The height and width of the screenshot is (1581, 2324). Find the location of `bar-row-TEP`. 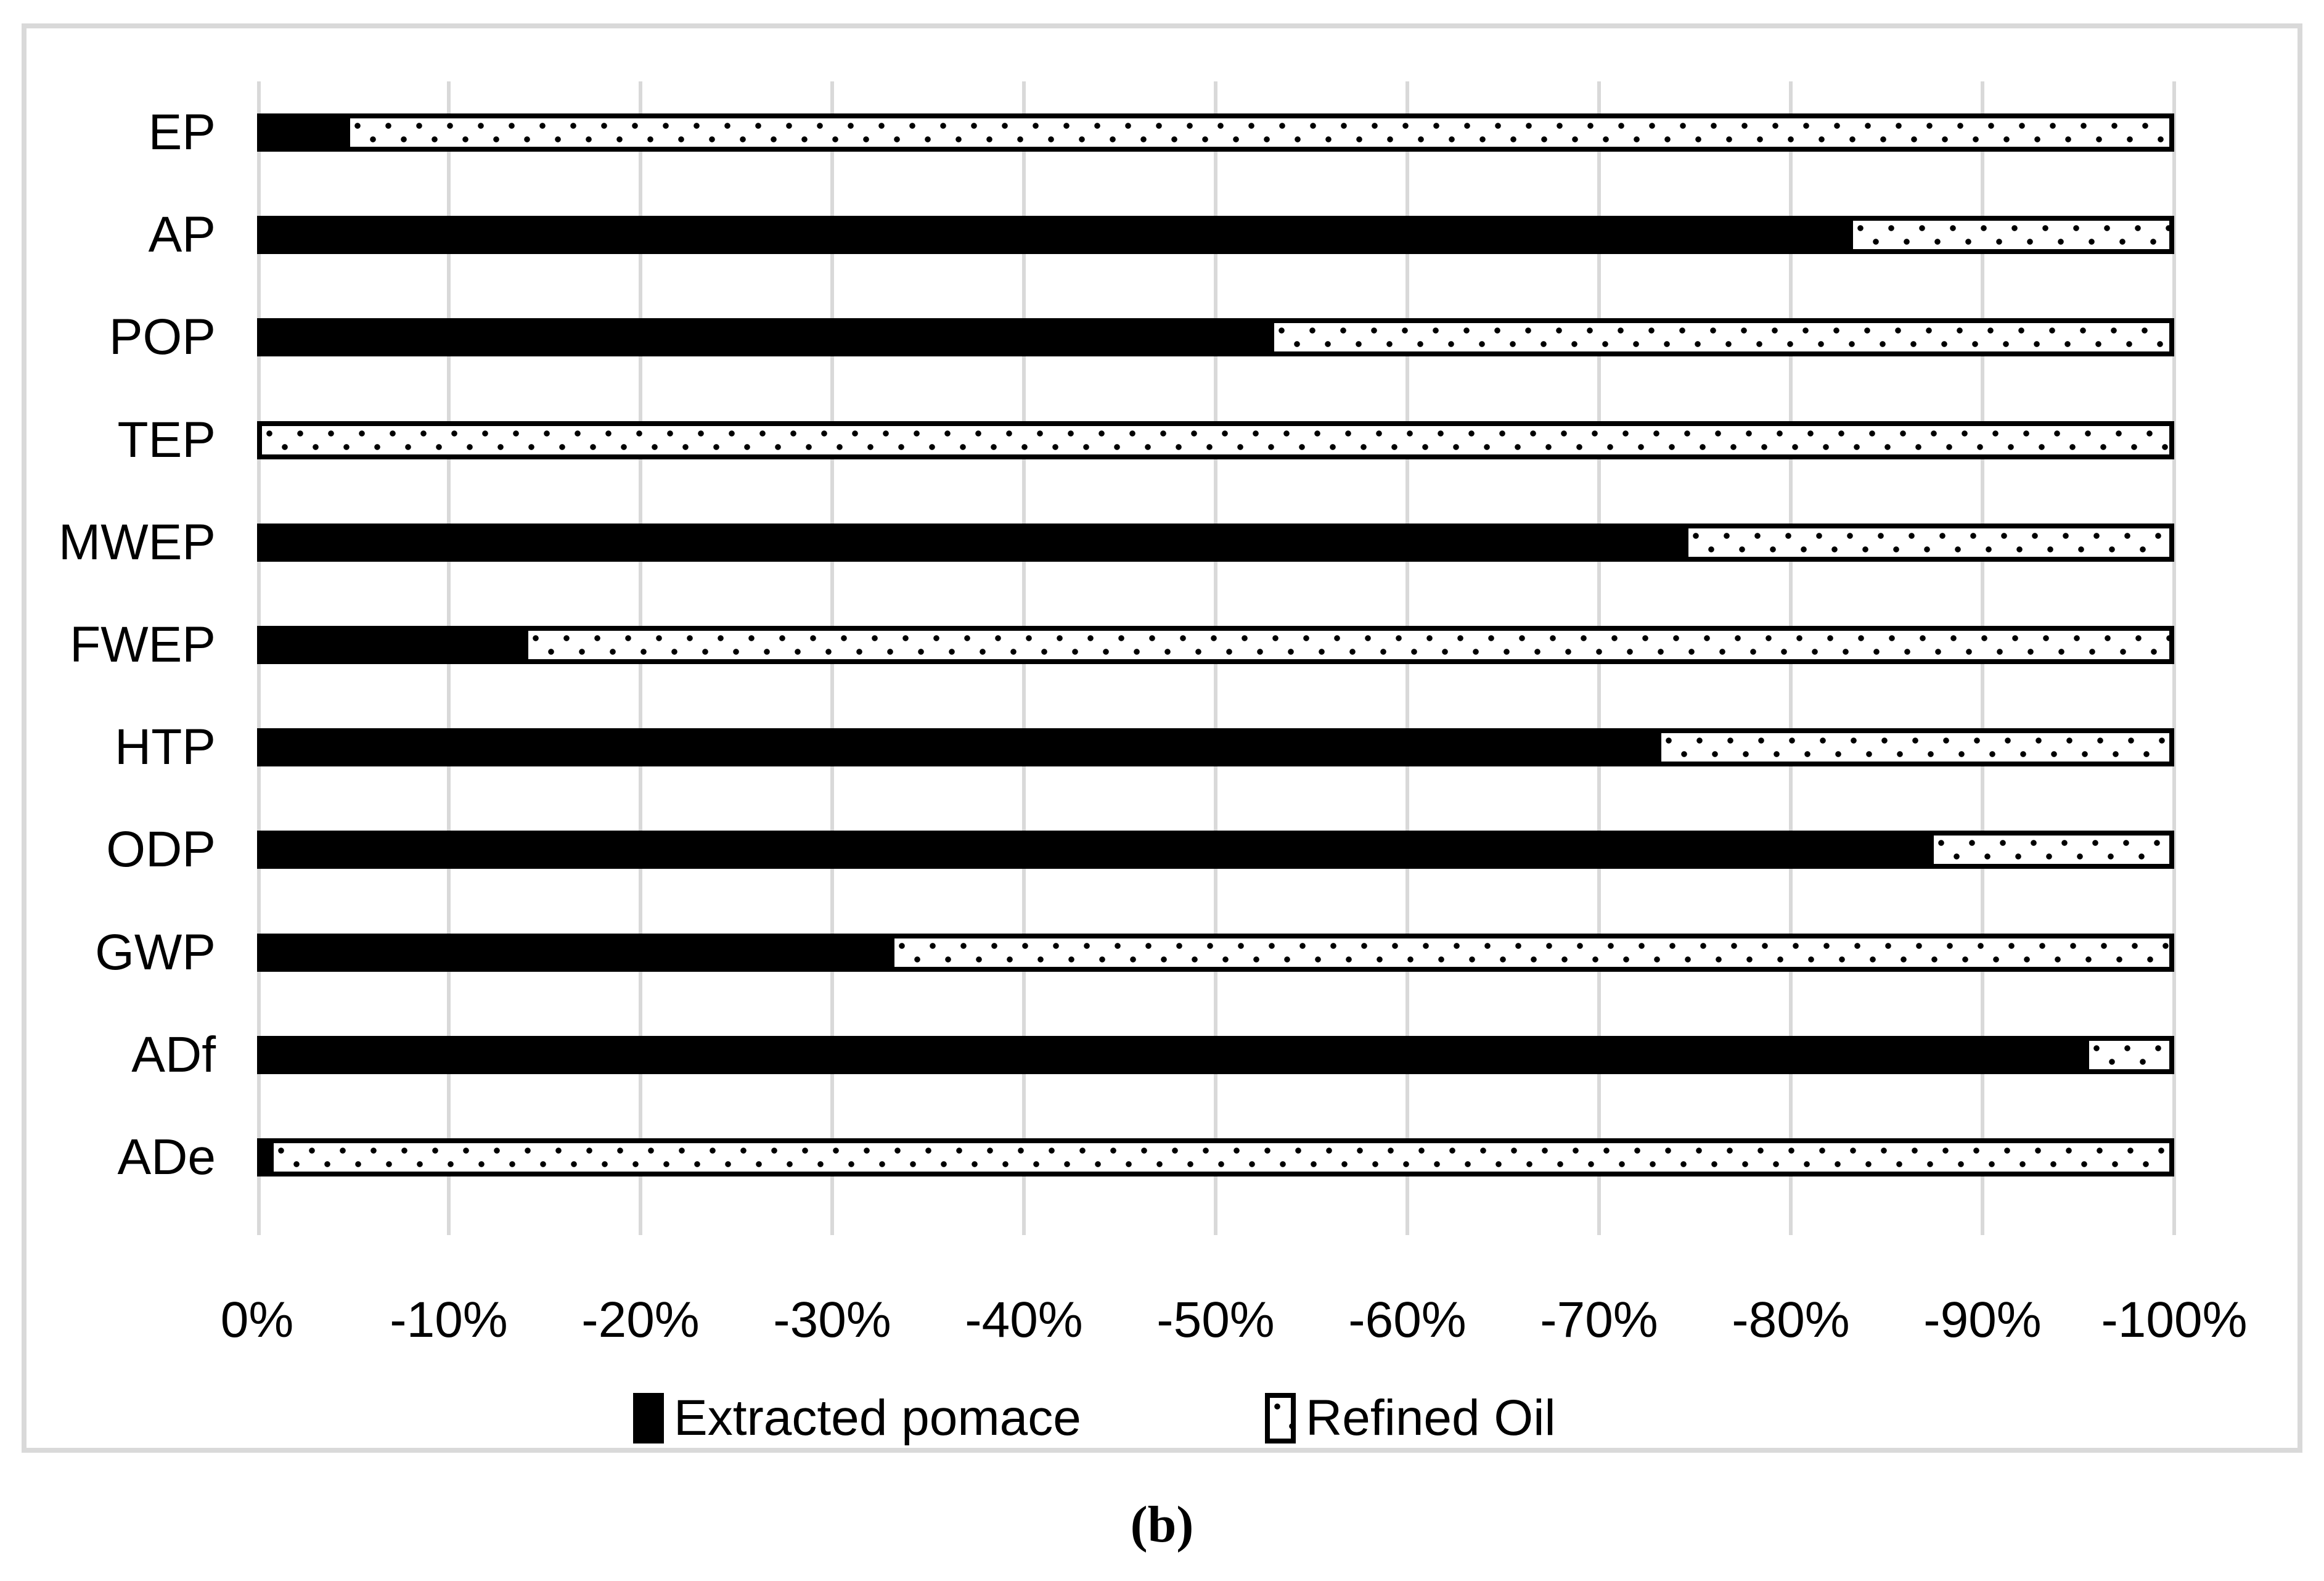

bar-row-TEP is located at coordinates (1216, 440).